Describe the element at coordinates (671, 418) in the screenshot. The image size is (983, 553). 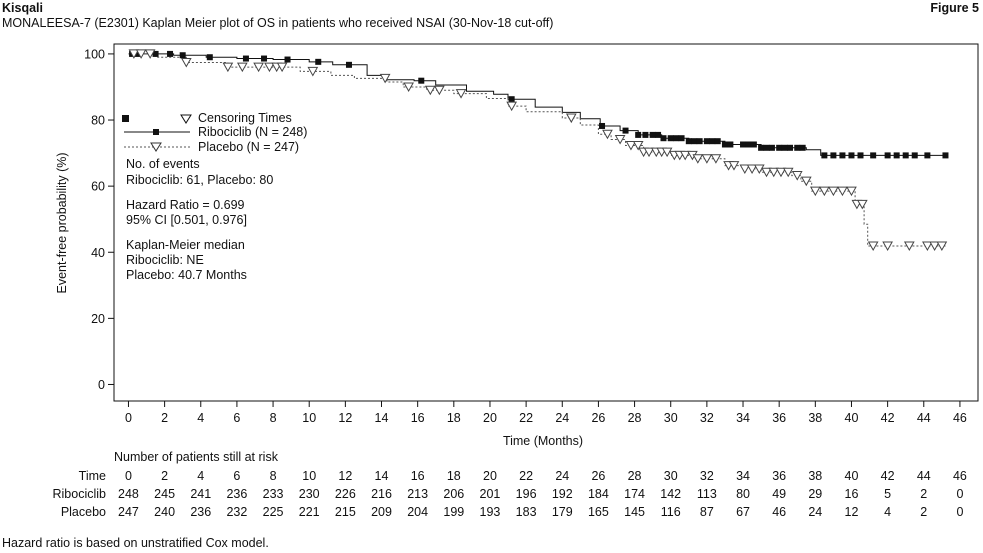
I see `x-tick-label: 30` at that location.